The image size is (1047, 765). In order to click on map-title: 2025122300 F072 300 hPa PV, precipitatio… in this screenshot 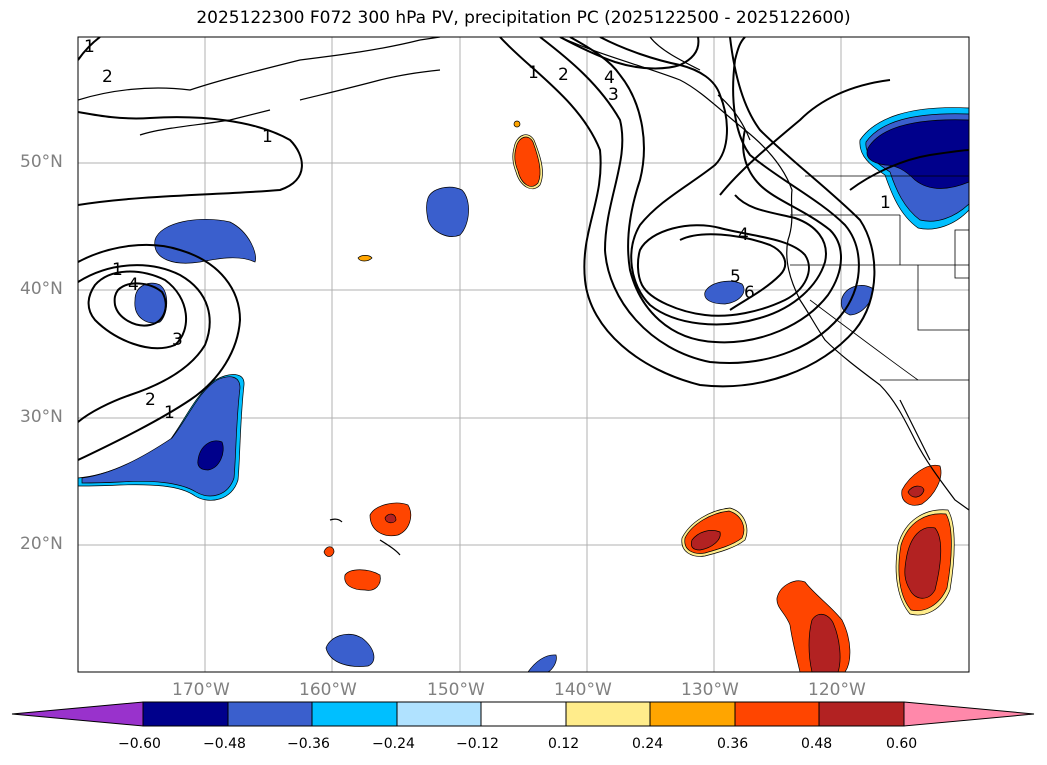, I will do `click(523, 18)`.